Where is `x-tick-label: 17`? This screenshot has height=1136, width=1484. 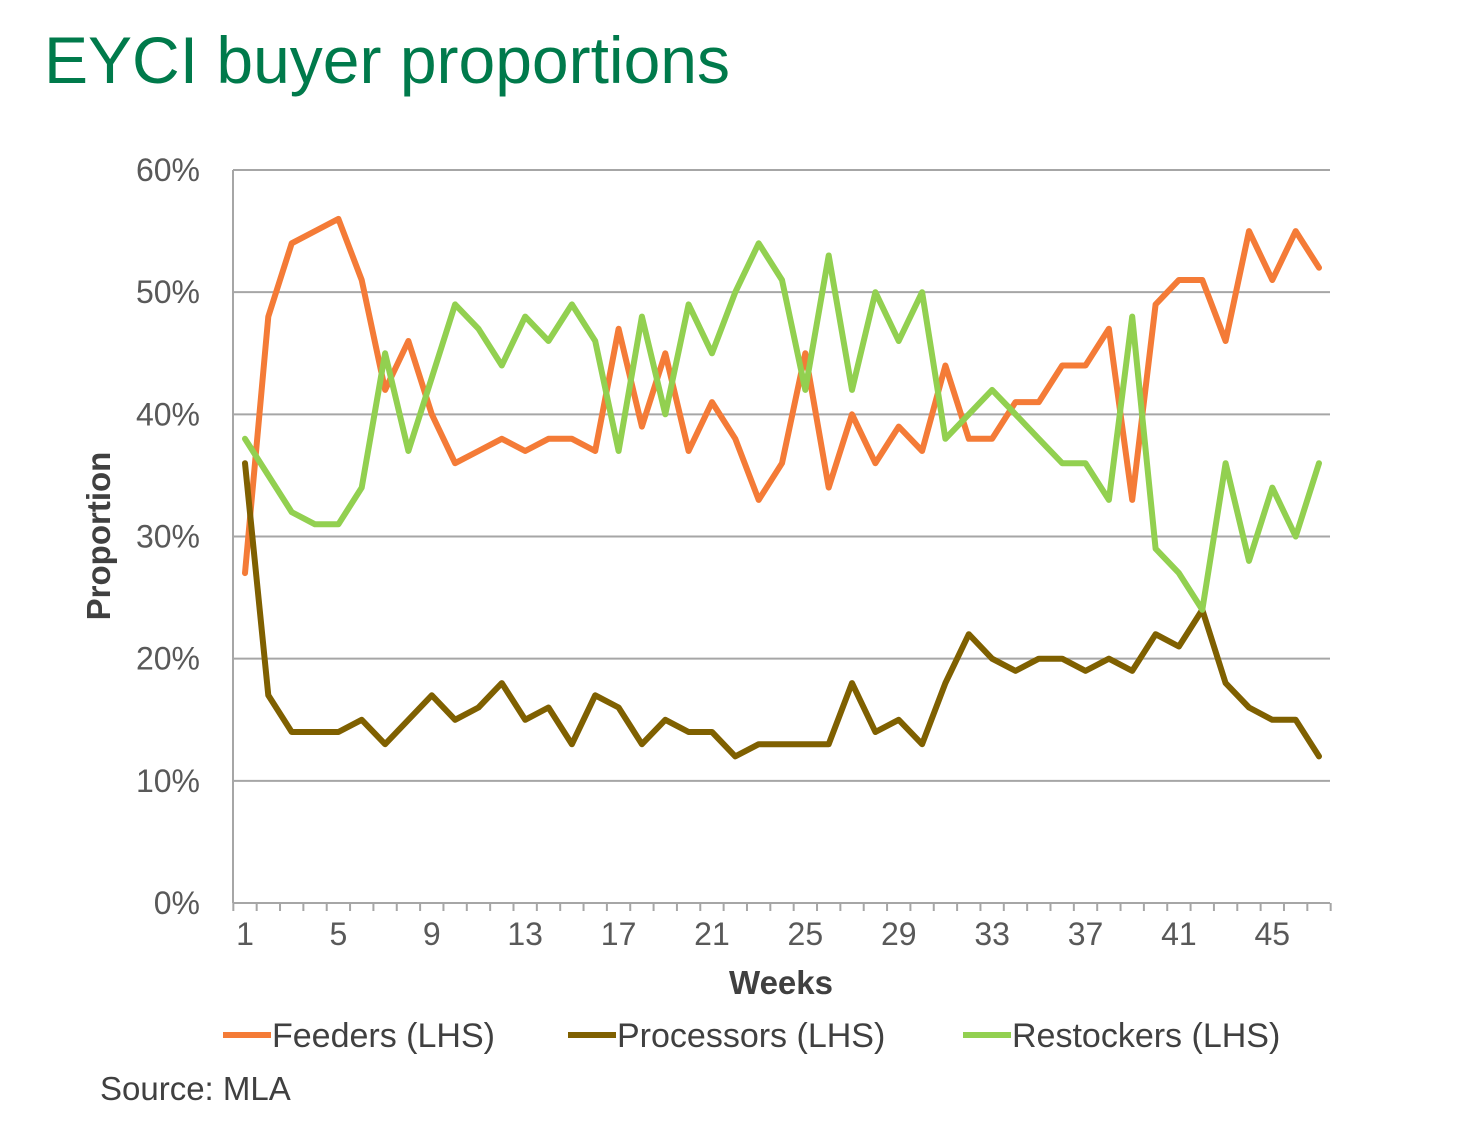 x-tick-label: 17 is located at coordinates (619, 934).